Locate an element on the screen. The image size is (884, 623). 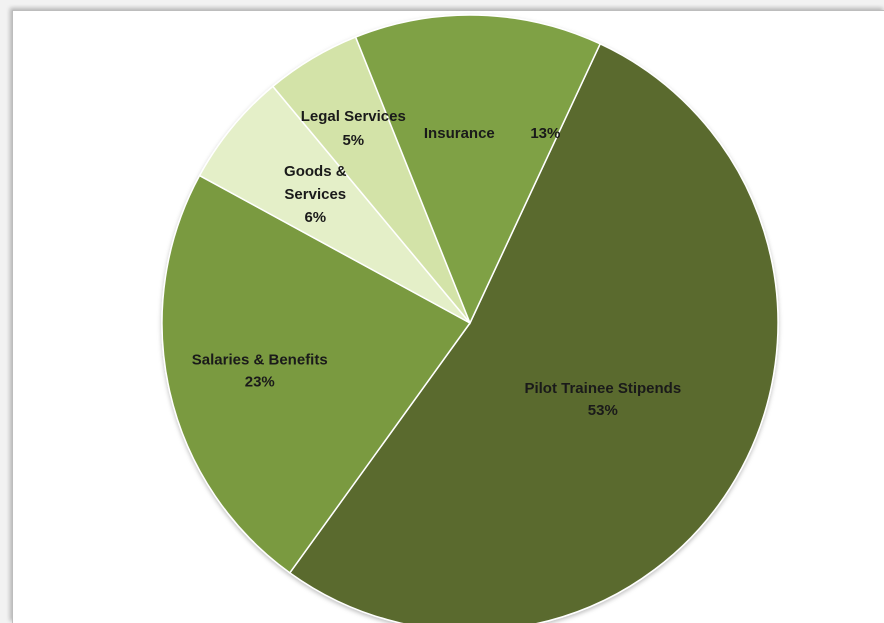
slice-value-legal-services: 5% is located at coordinates (353, 140).